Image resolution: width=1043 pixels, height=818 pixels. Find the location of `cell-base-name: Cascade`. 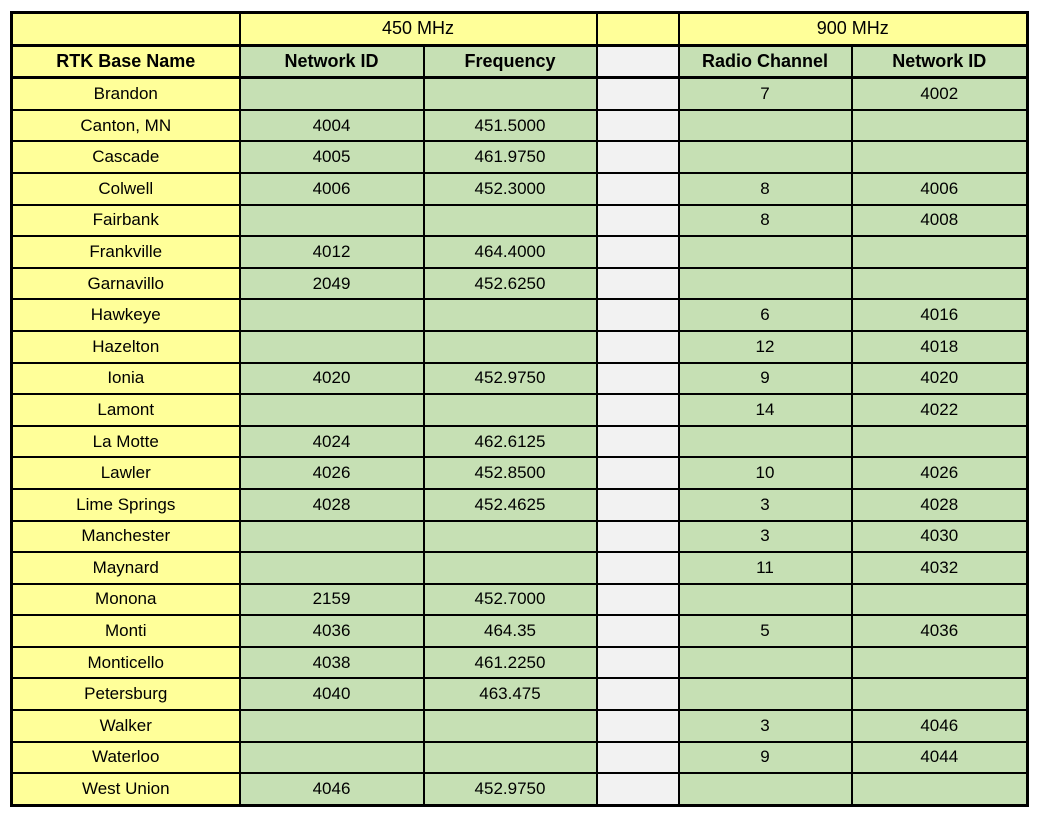

cell-base-name: Cascade is located at coordinates (125, 157).